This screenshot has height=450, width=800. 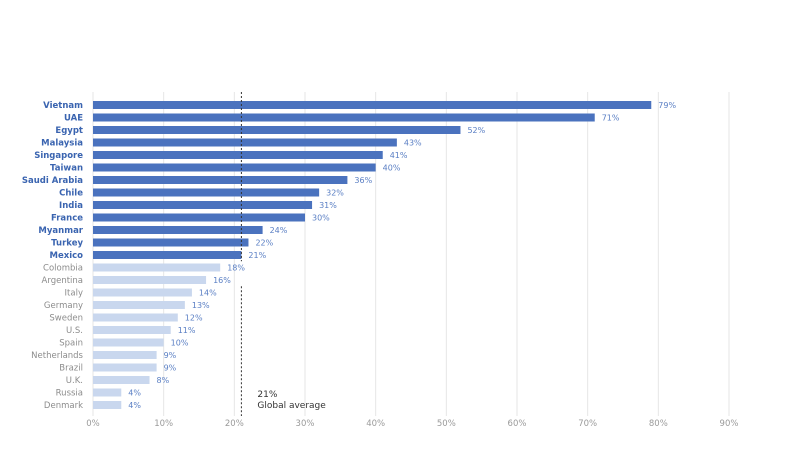 I want to click on category-label: Singapore, so click(x=58, y=156).